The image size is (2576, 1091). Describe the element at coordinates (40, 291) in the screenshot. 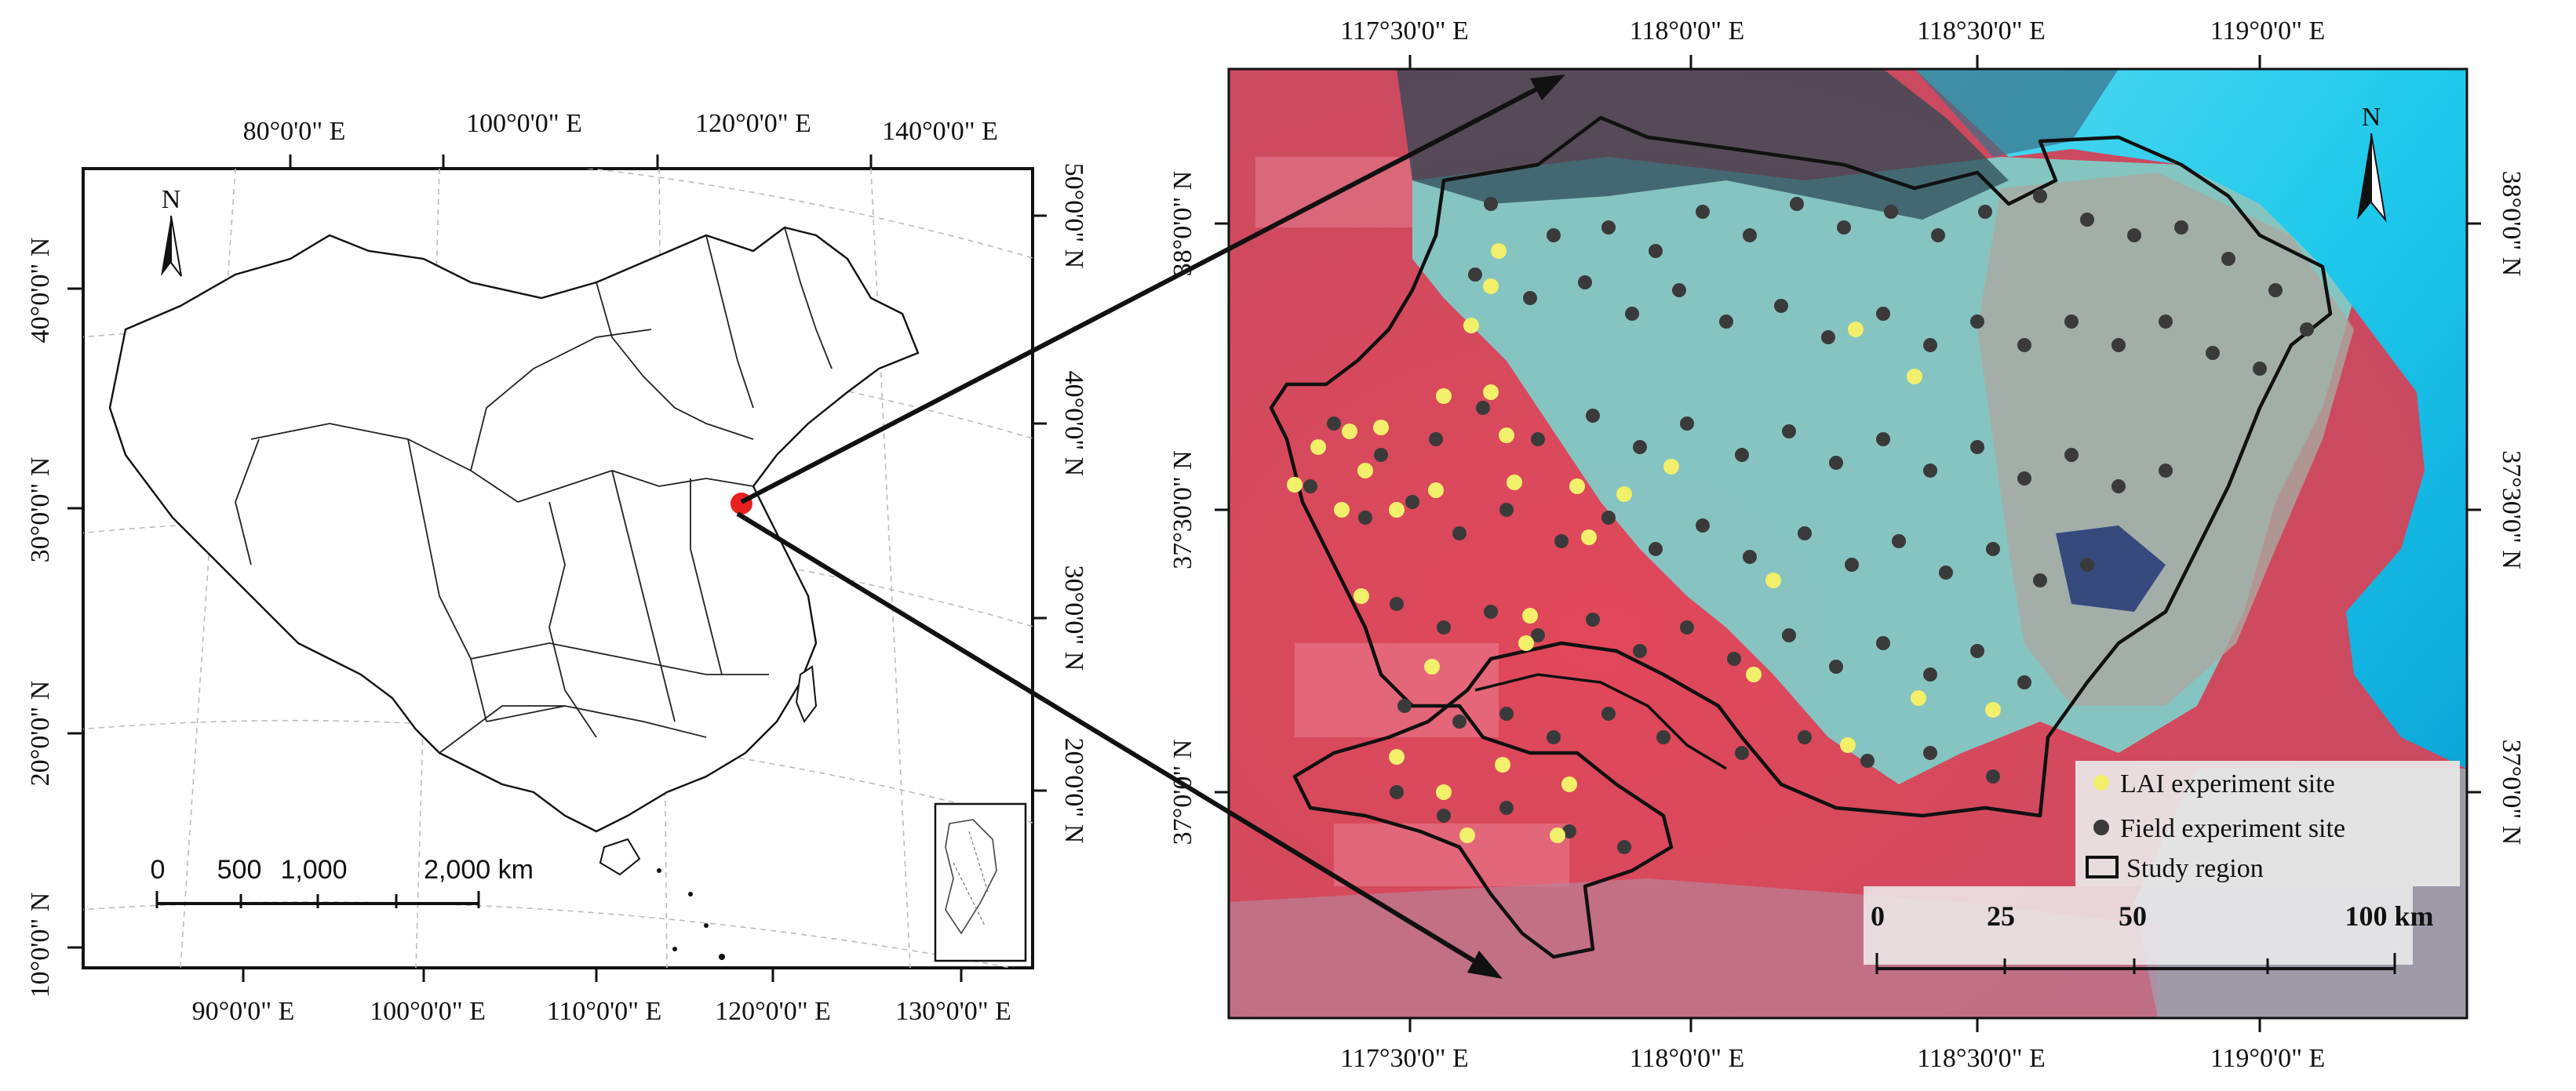

I see `left-lat-40: 40°0'0" N` at that location.